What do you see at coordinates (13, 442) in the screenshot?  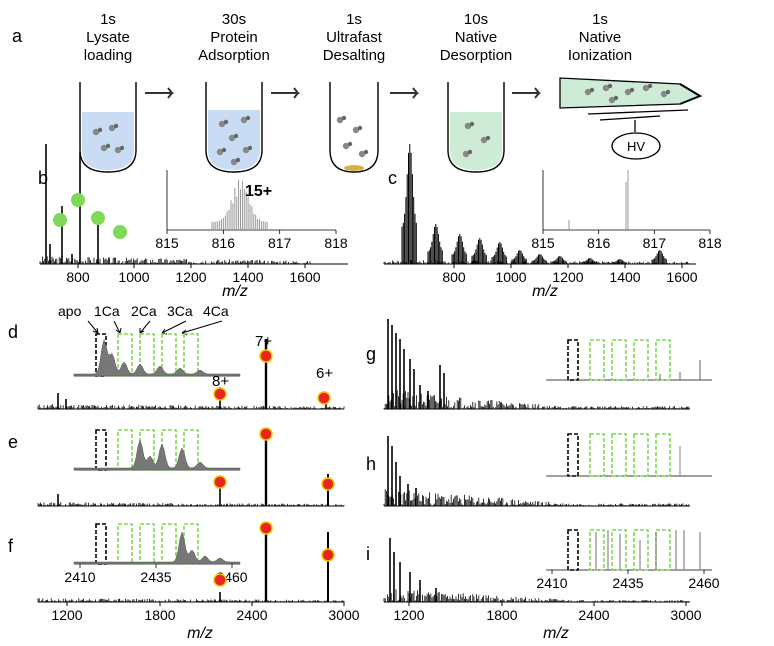 I see `panel-letter-e: e` at bounding box center [13, 442].